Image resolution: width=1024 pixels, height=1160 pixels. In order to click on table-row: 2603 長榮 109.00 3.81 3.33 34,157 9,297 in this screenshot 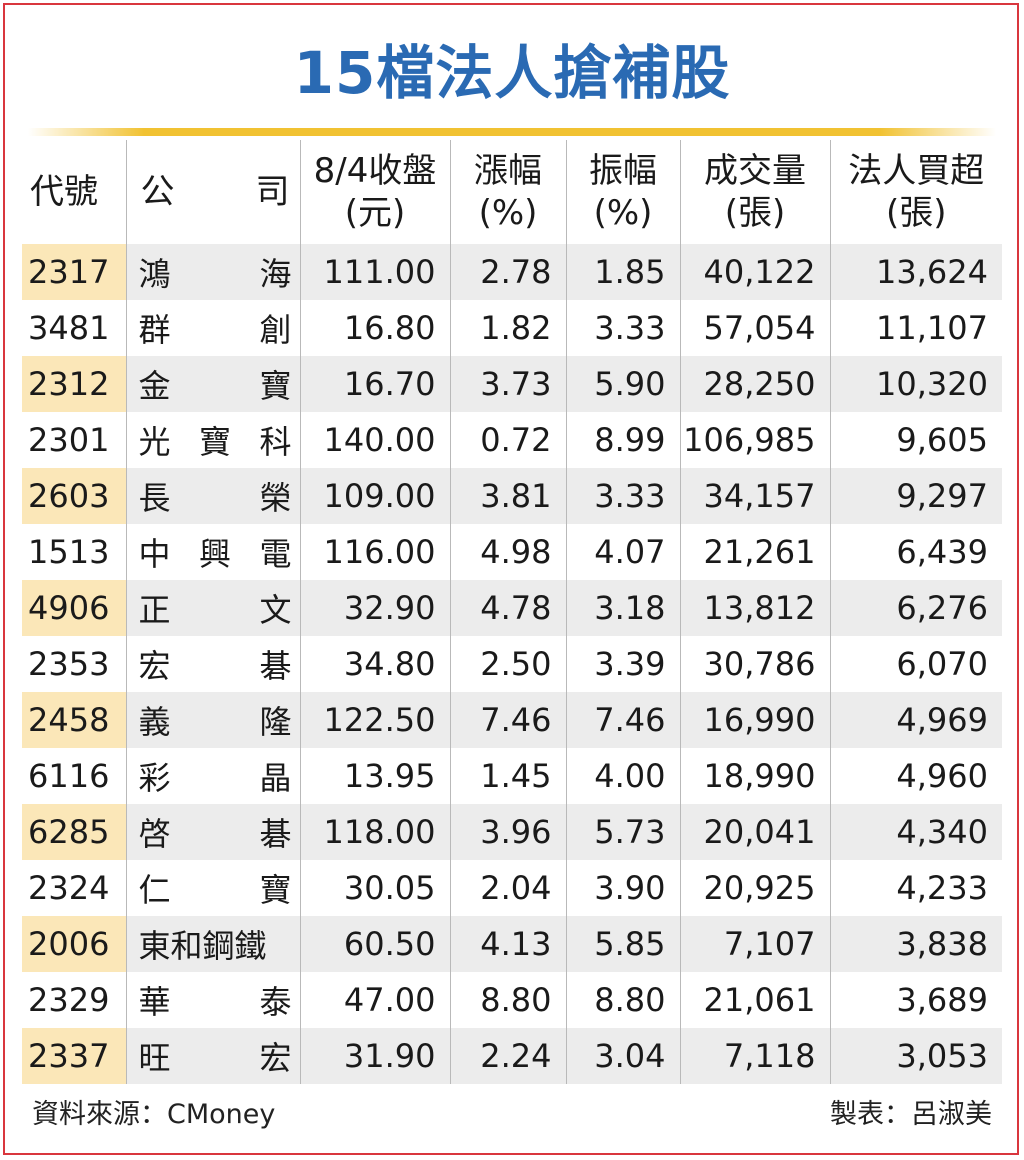, I will do `click(512, 496)`.